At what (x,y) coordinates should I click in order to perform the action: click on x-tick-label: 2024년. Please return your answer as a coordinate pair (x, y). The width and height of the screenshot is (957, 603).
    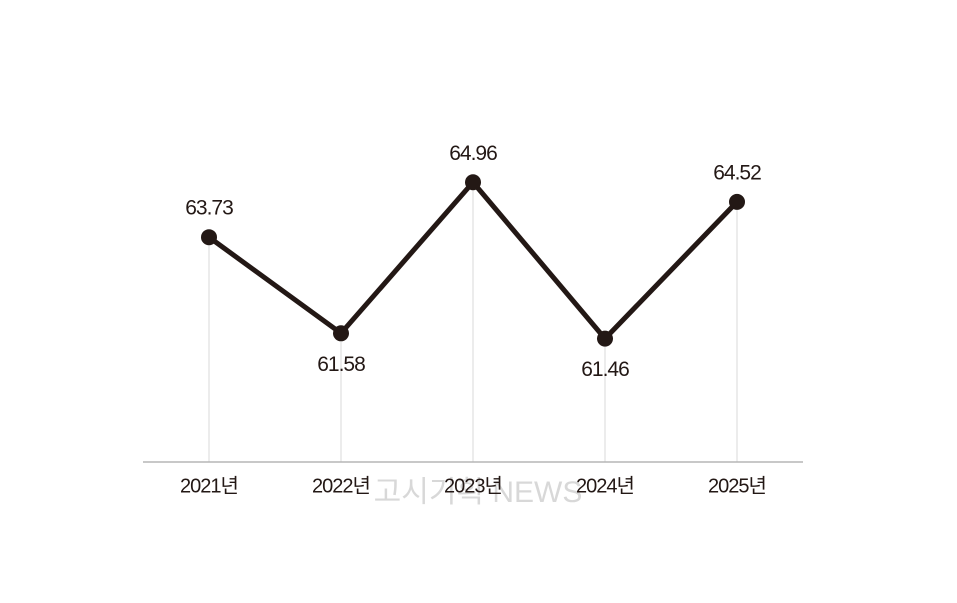
    Looking at the image, I should click on (605, 485).